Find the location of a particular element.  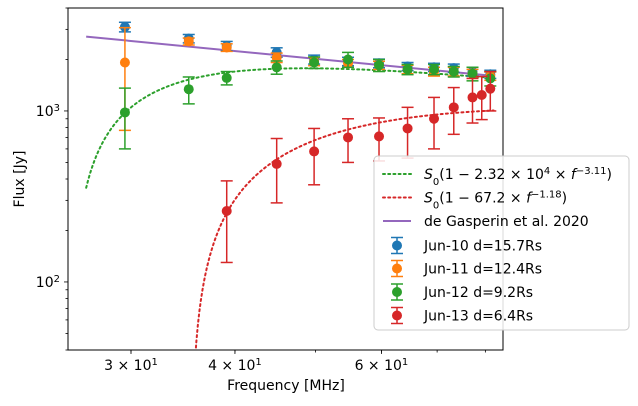

legend-label: Jun-11 d=12.4Rs is located at coordinates (482, 270).